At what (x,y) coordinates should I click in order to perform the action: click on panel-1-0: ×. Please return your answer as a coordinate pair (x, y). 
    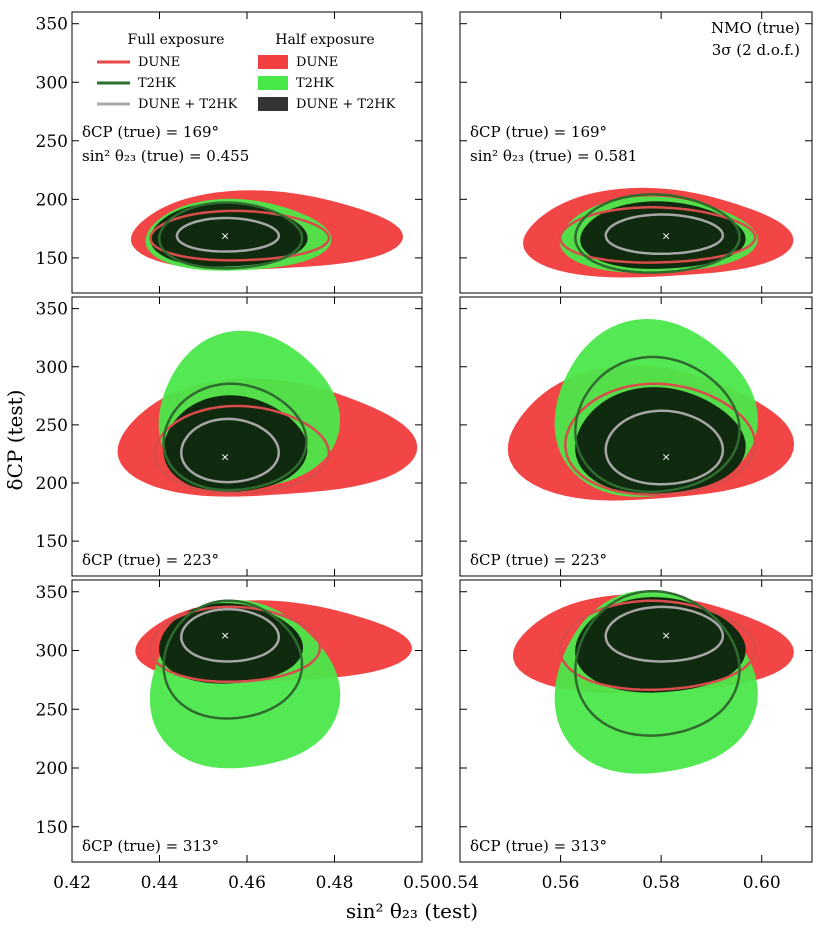
    Looking at the image, I should click on (267, 413).